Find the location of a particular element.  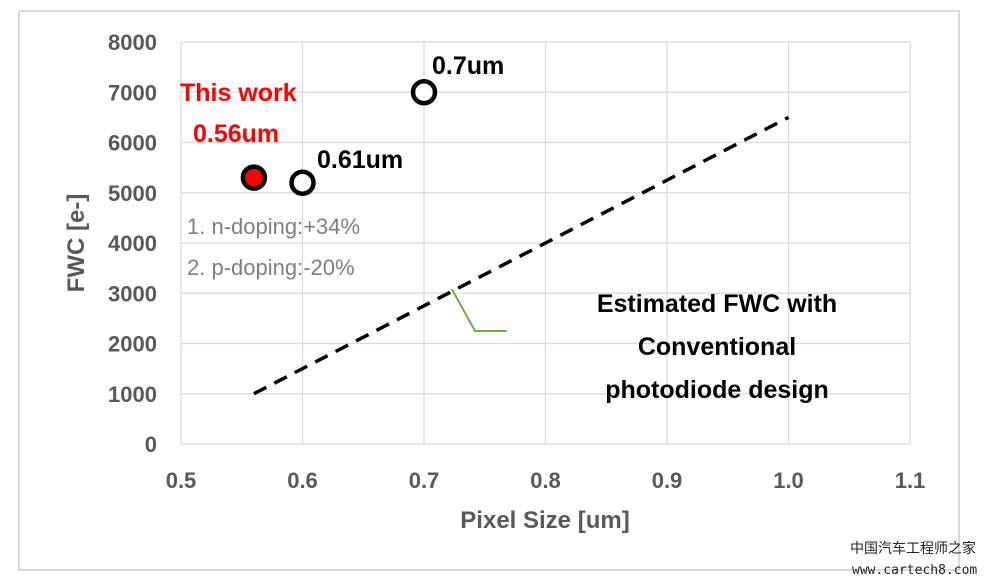

y-tick-label: 6000 is located at coordinates (132, 143).